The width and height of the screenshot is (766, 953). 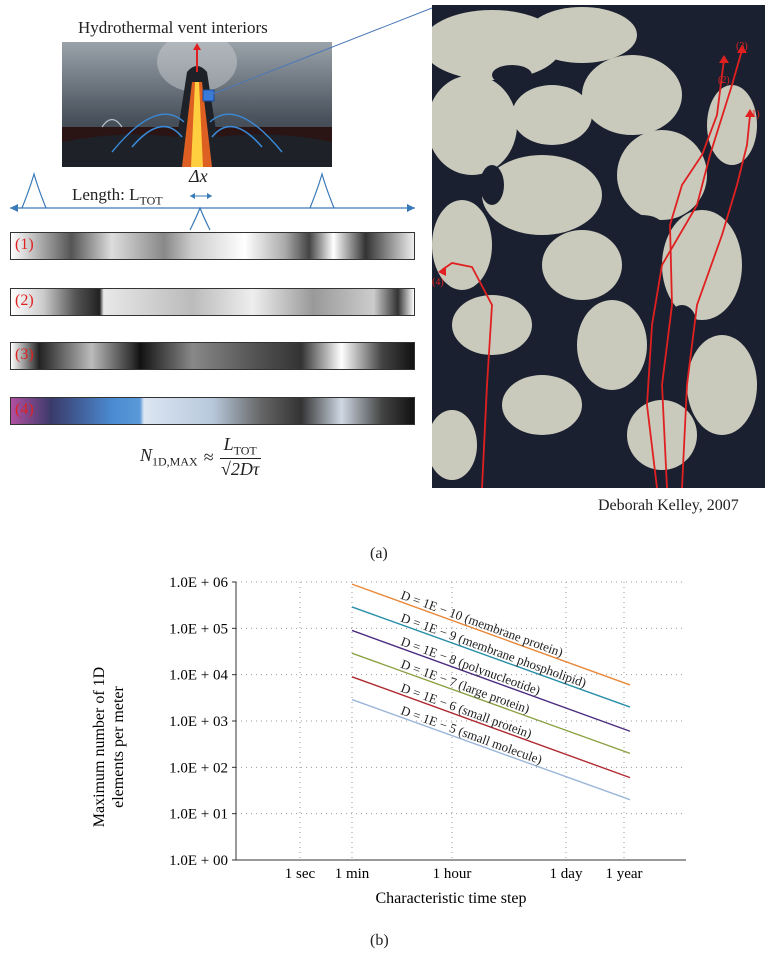 I want to click on formula-lhs-n: N, so click(x=146, y=454).